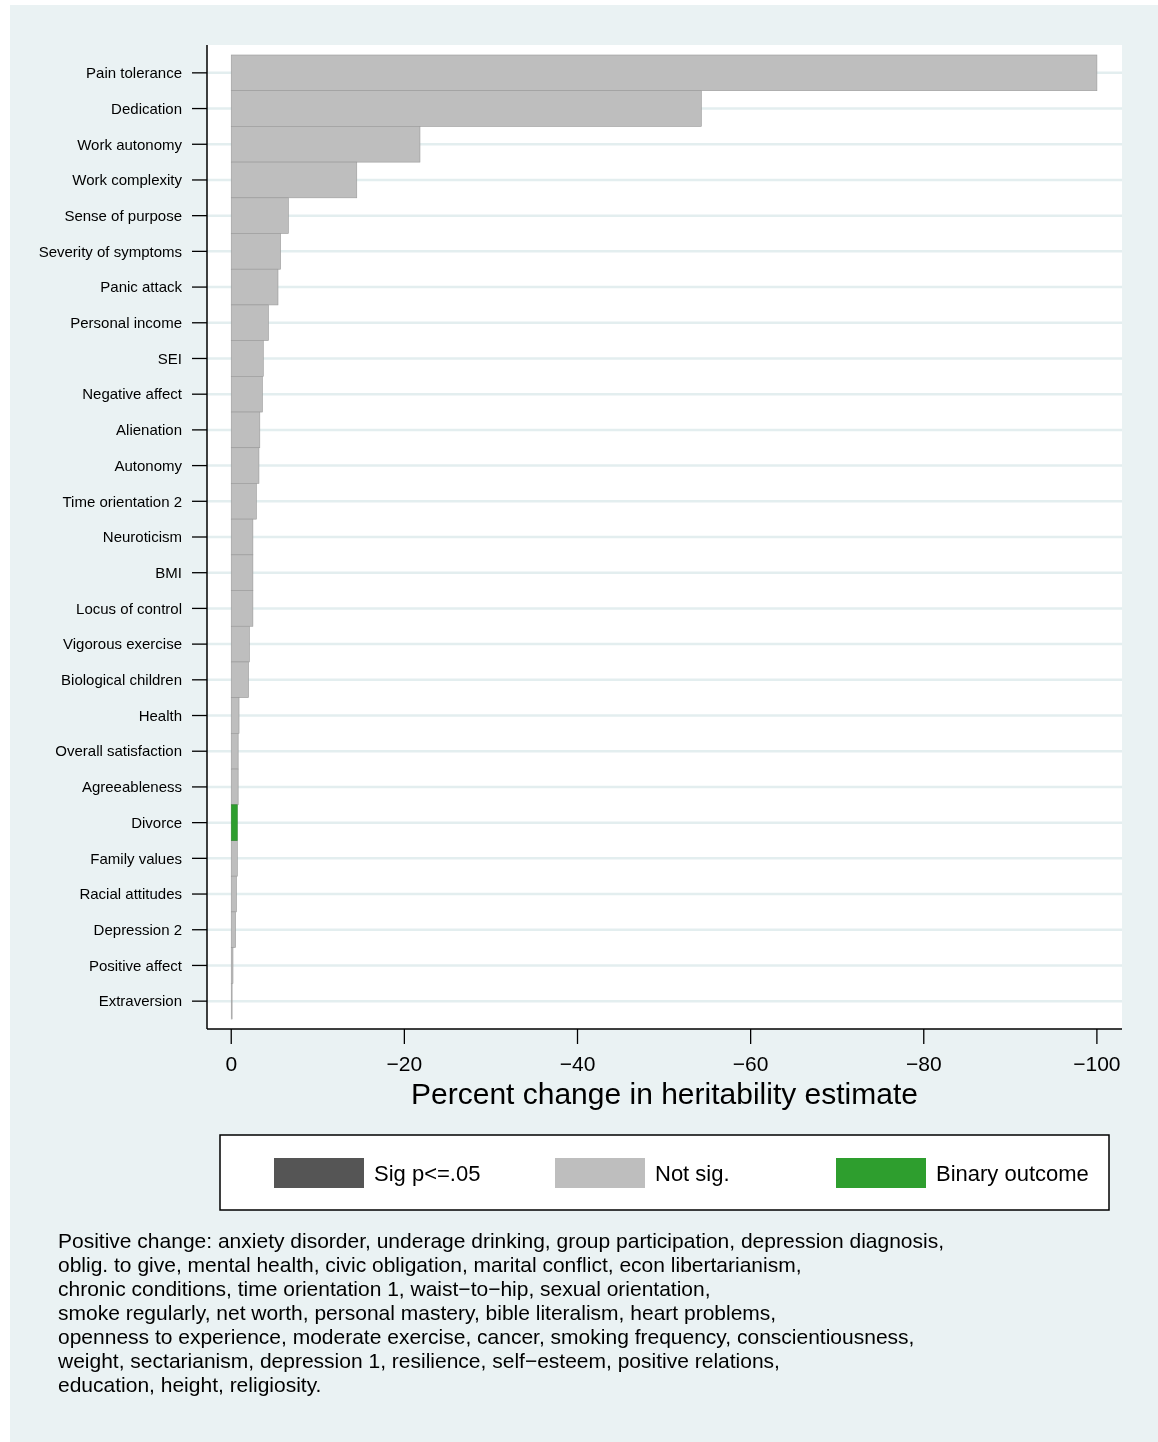  Describe the element at coordinates (160, 715) in the screenshot. I see `y-tick-label: Health` at that location.